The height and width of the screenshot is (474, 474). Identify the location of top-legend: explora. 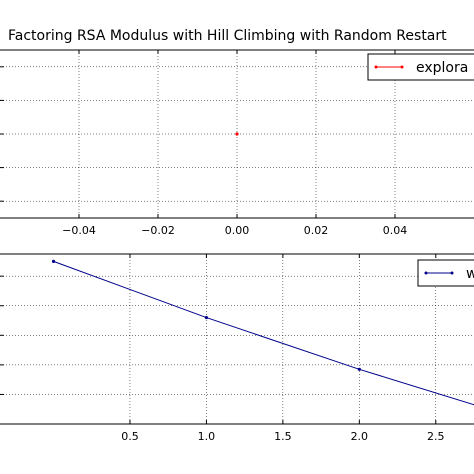
(420, 67).